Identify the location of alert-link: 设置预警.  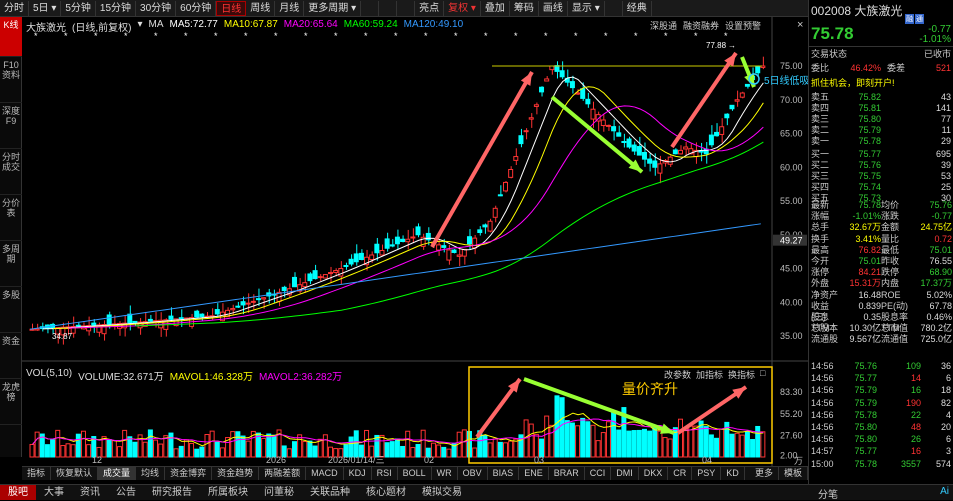
(743, 26).